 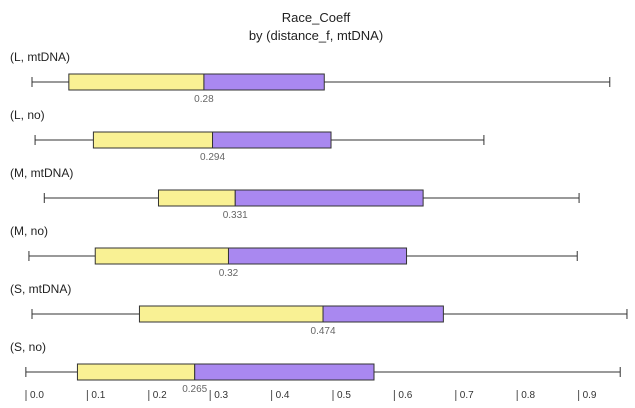 What do you see at coordinates (590, 395) in the screenshot?
I see `x-tick-label: 0.9` at bounding box center [590, 395].